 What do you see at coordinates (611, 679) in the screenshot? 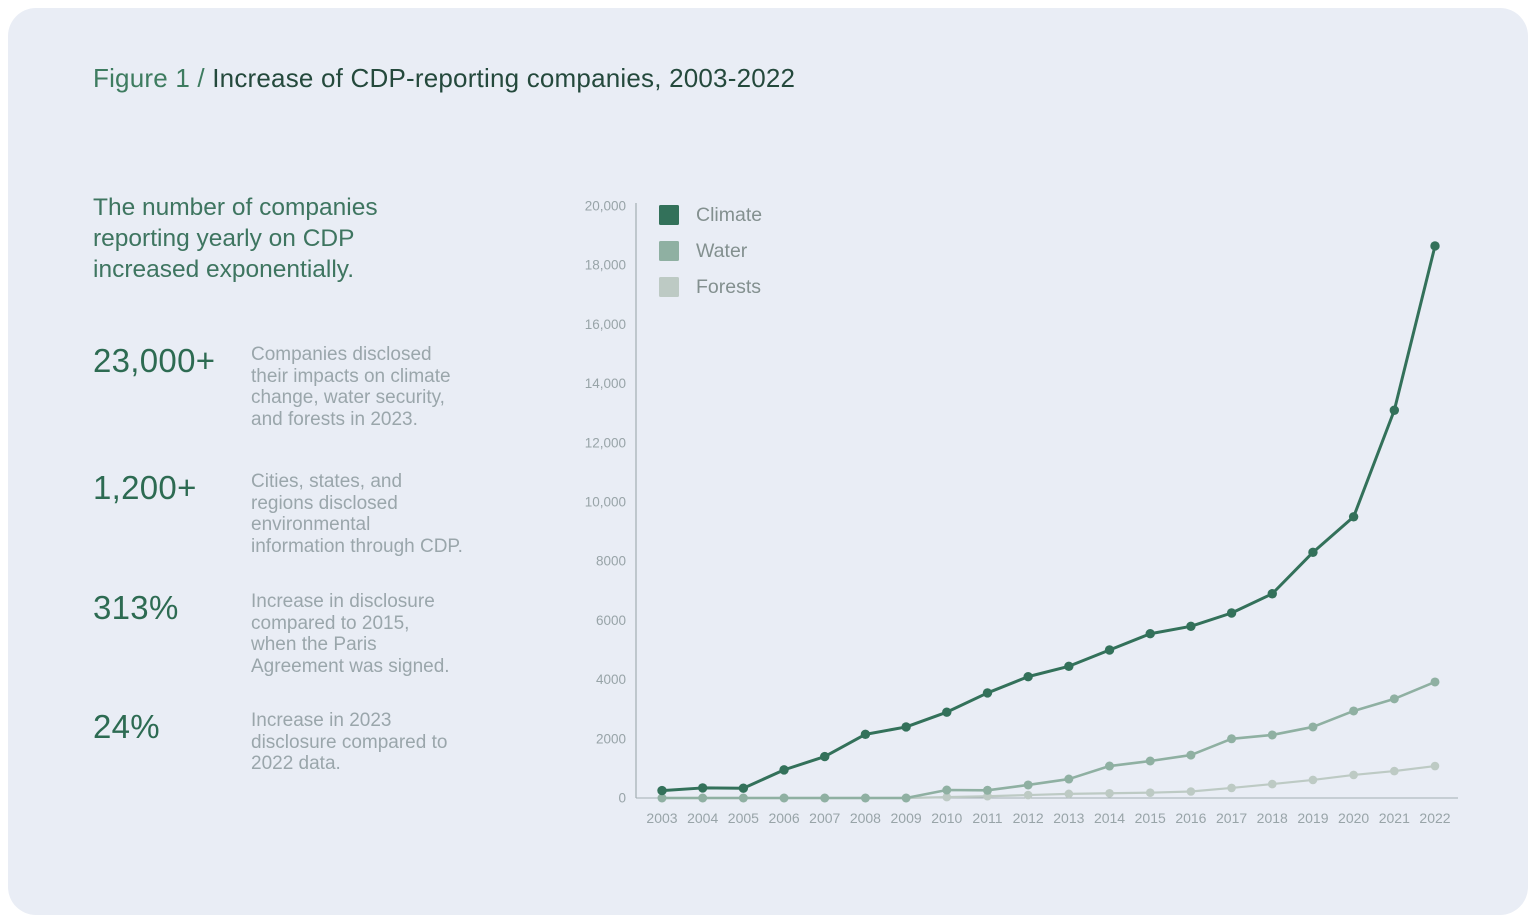
I see `y-axis-tick-label: 4000` at bounding box center [611, 679].